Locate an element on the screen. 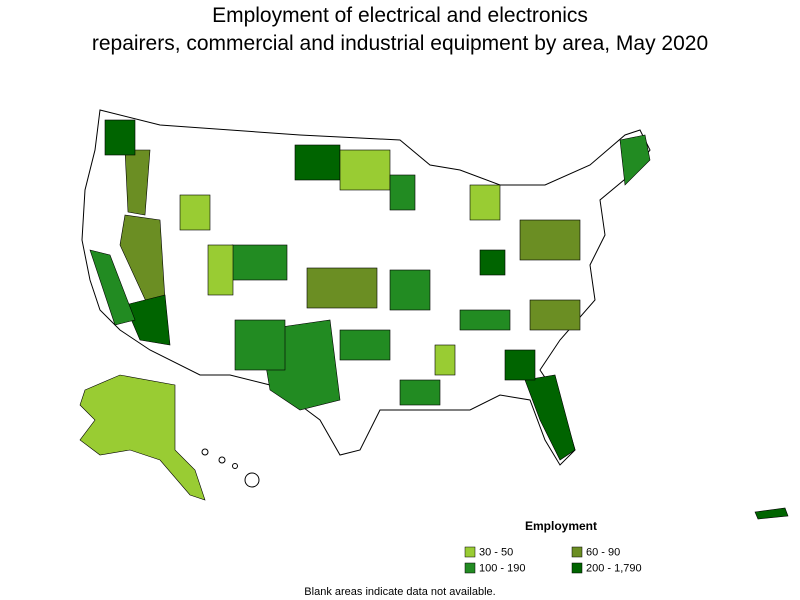 This screenshot has width=800, height=600. note: Blank areas indicate data not available. is located at coordinates (399, 592).